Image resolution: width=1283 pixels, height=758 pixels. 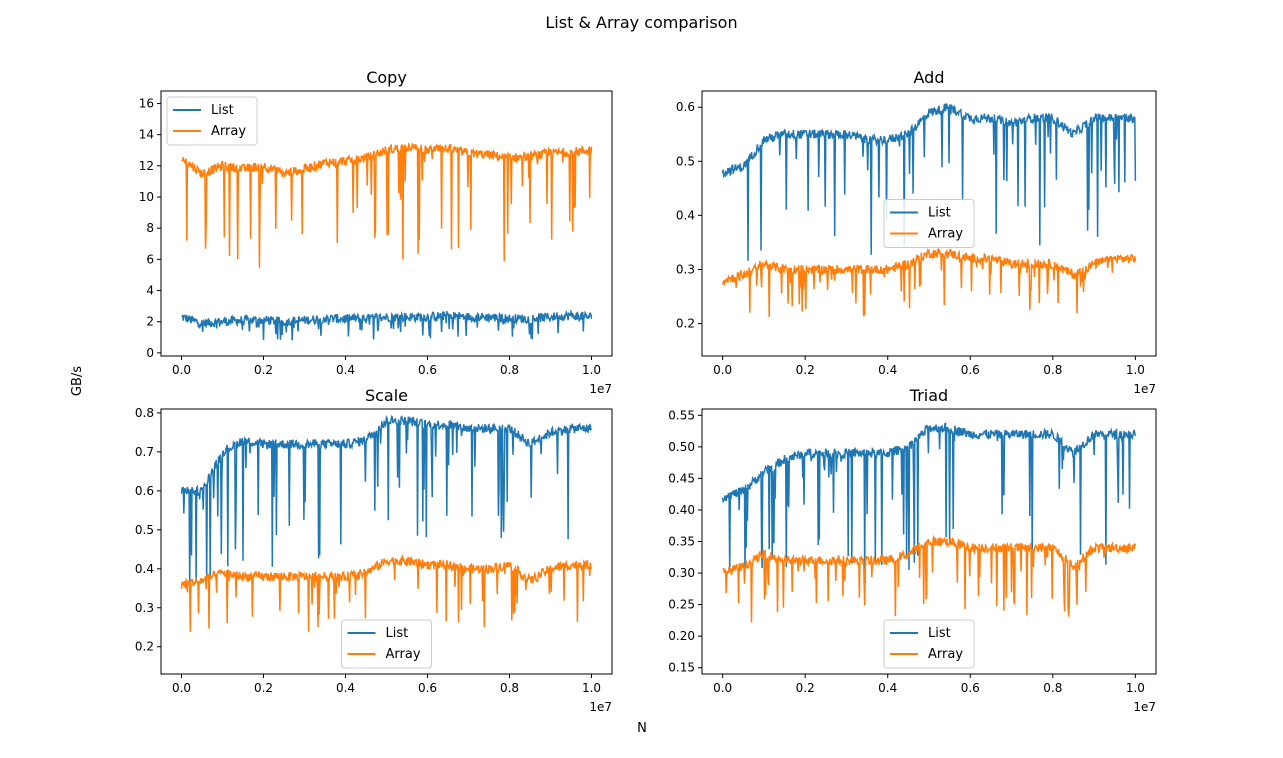 What do you see at coordinates (150, 259) in the screenshot?
I see `y-tick-label: 6` at bounding box center [150, 259].